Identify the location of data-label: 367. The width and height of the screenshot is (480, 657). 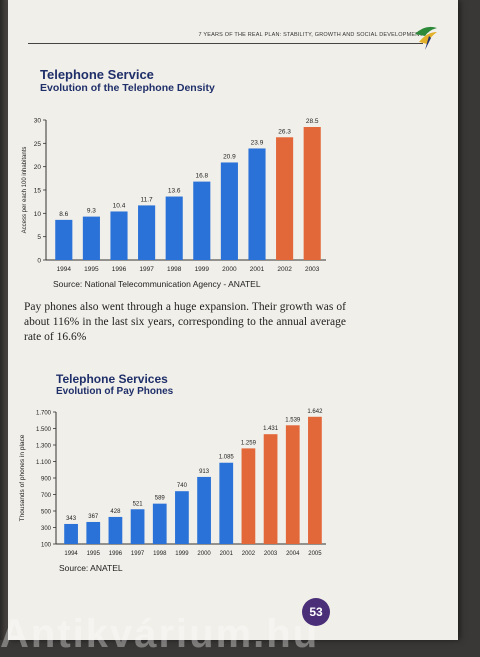
(93, 517).